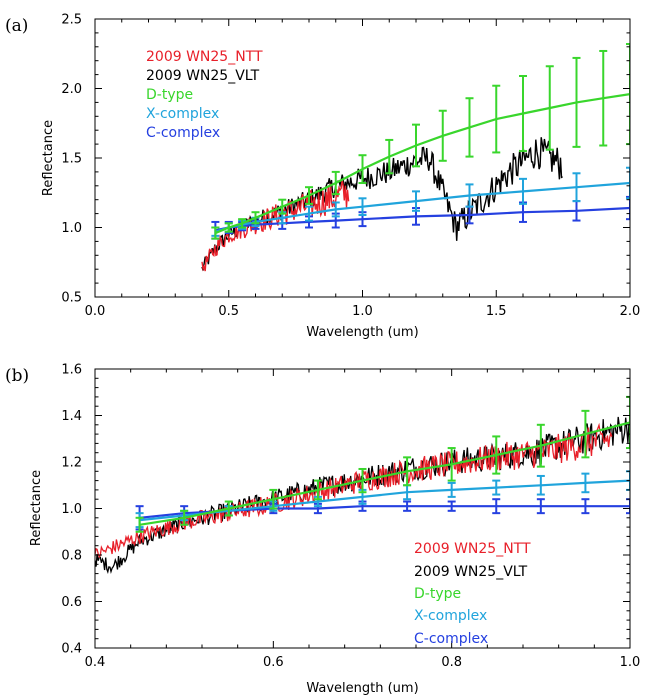 Image resolution: width=646 pixels, height=700 pixels. What do you see at coordinates (273, 662) in the screenshot?
I see `x-tick-label: 0.6` at bounding box center [273, 662].